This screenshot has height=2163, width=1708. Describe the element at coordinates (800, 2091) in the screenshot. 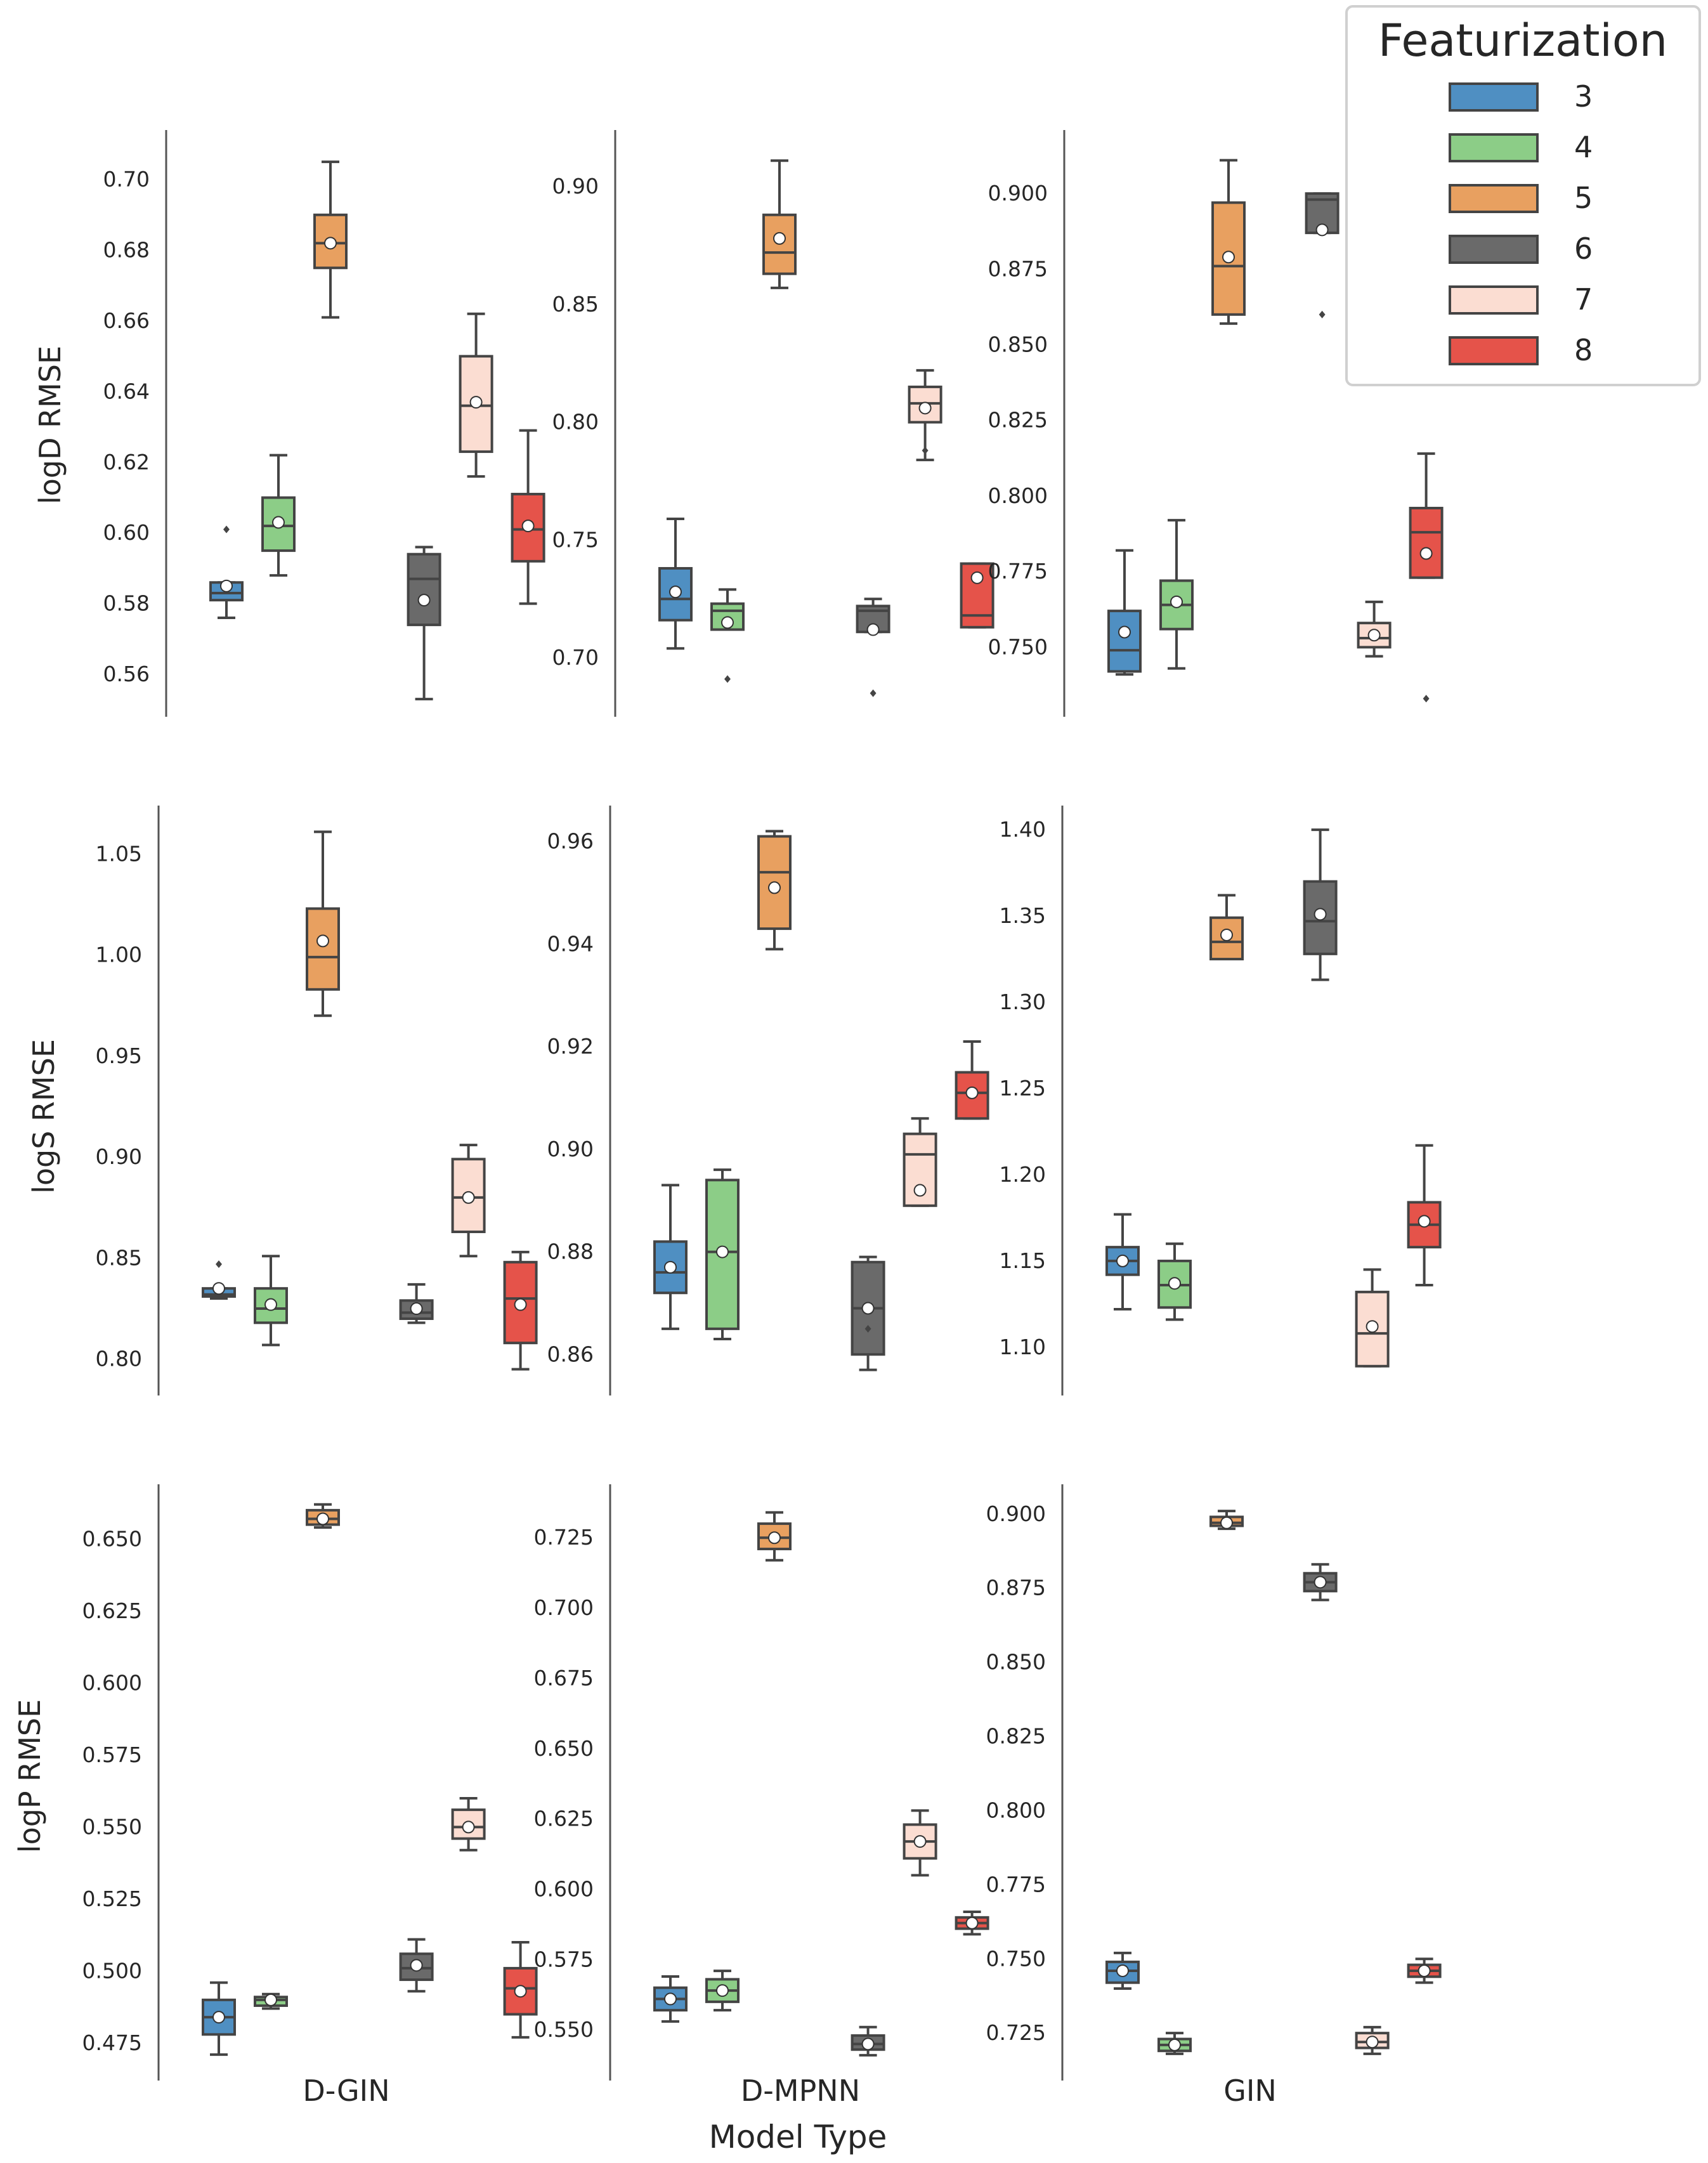

I see `x-category-d-mpnn: D-MPNN` at that location.